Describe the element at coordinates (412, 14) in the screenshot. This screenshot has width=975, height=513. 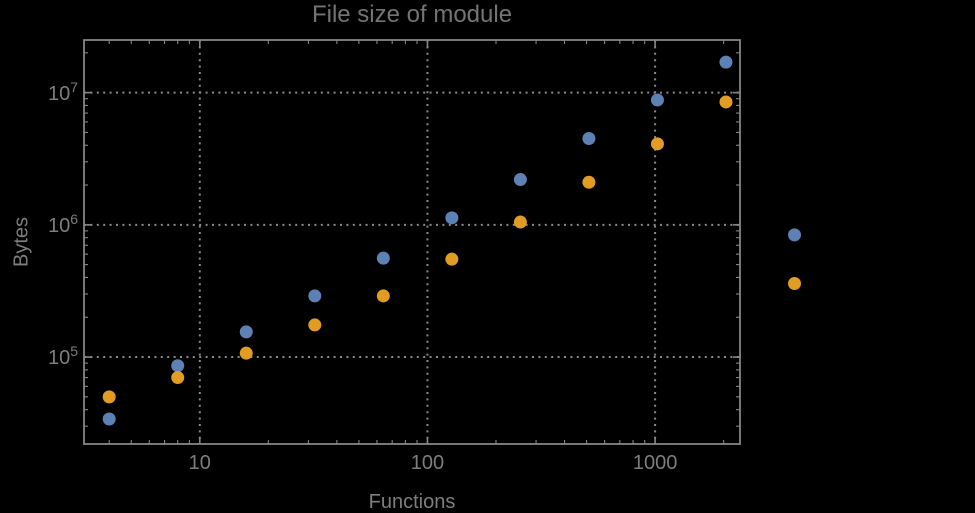
I see `chart-title: File size of module` at that location.